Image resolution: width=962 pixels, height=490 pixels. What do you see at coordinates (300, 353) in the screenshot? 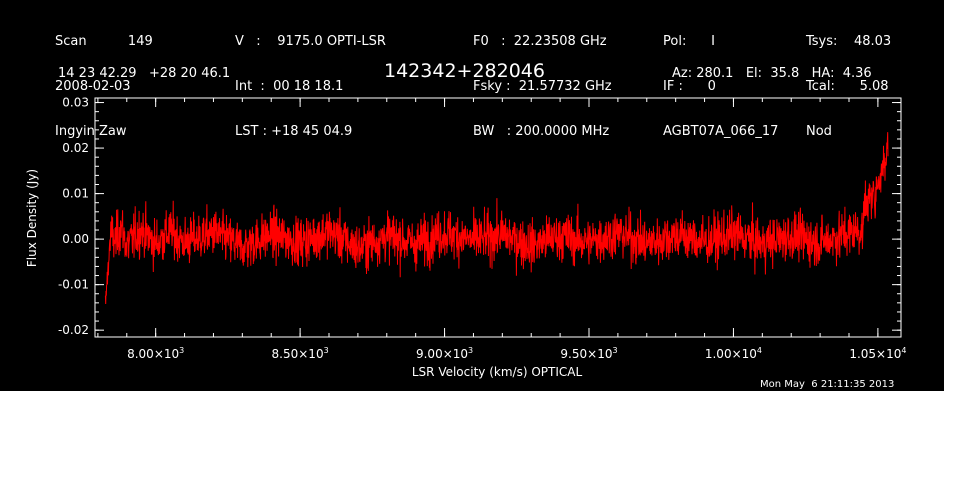
I see `x-tick-label: 8.50×103` at bounding box center [300, 353].